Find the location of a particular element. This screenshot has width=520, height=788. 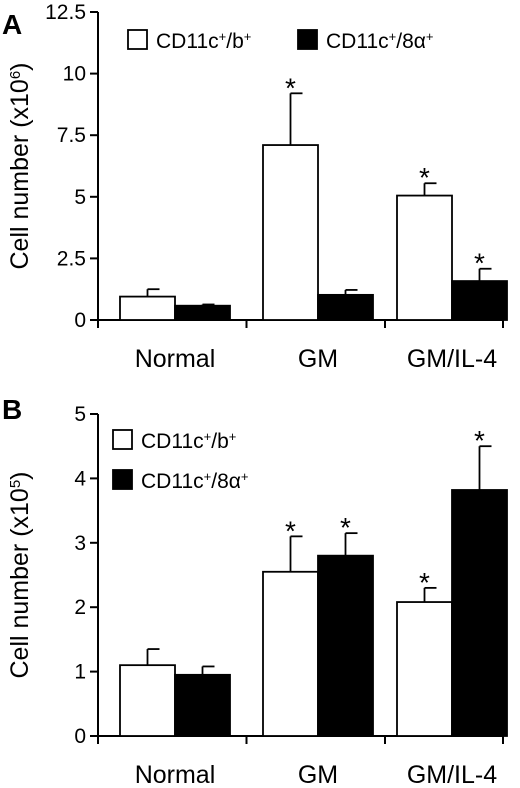

y-axis-label: Cell number (x106) is located at coordinates (20, 165).